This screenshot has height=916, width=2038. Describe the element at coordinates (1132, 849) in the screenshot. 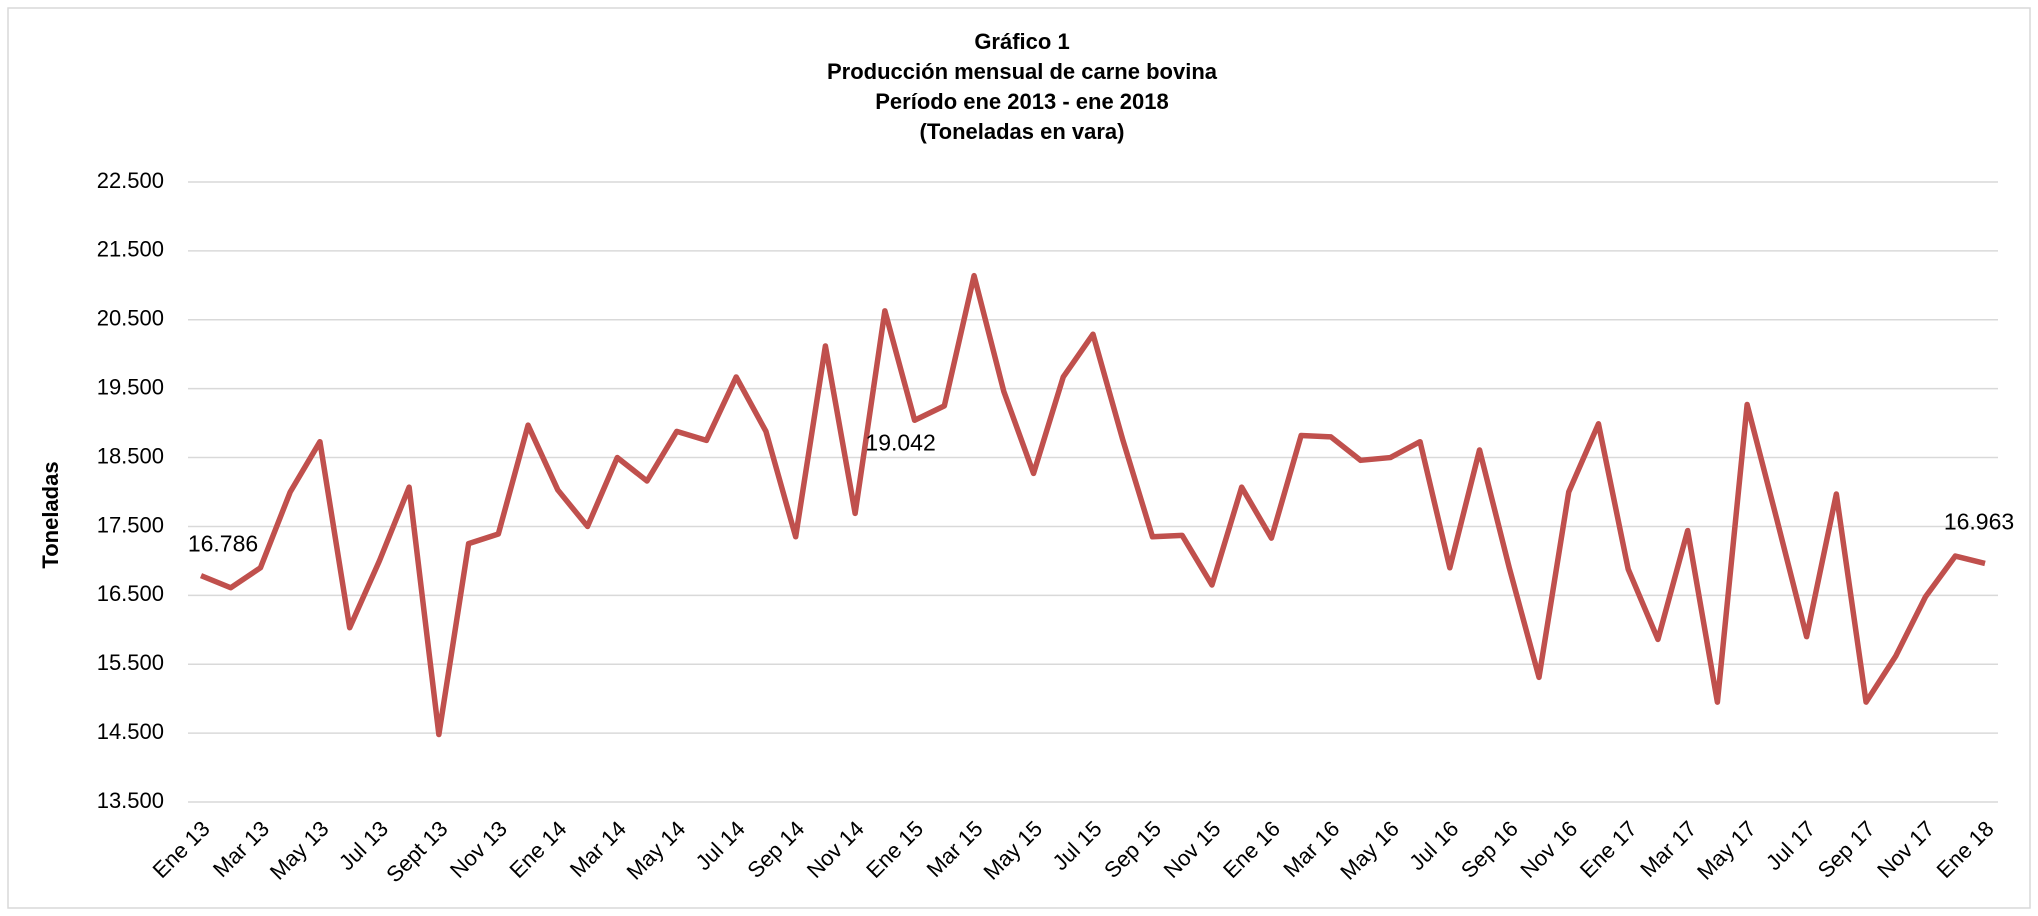

I see `x-tick-label: Sep 15` at that location.